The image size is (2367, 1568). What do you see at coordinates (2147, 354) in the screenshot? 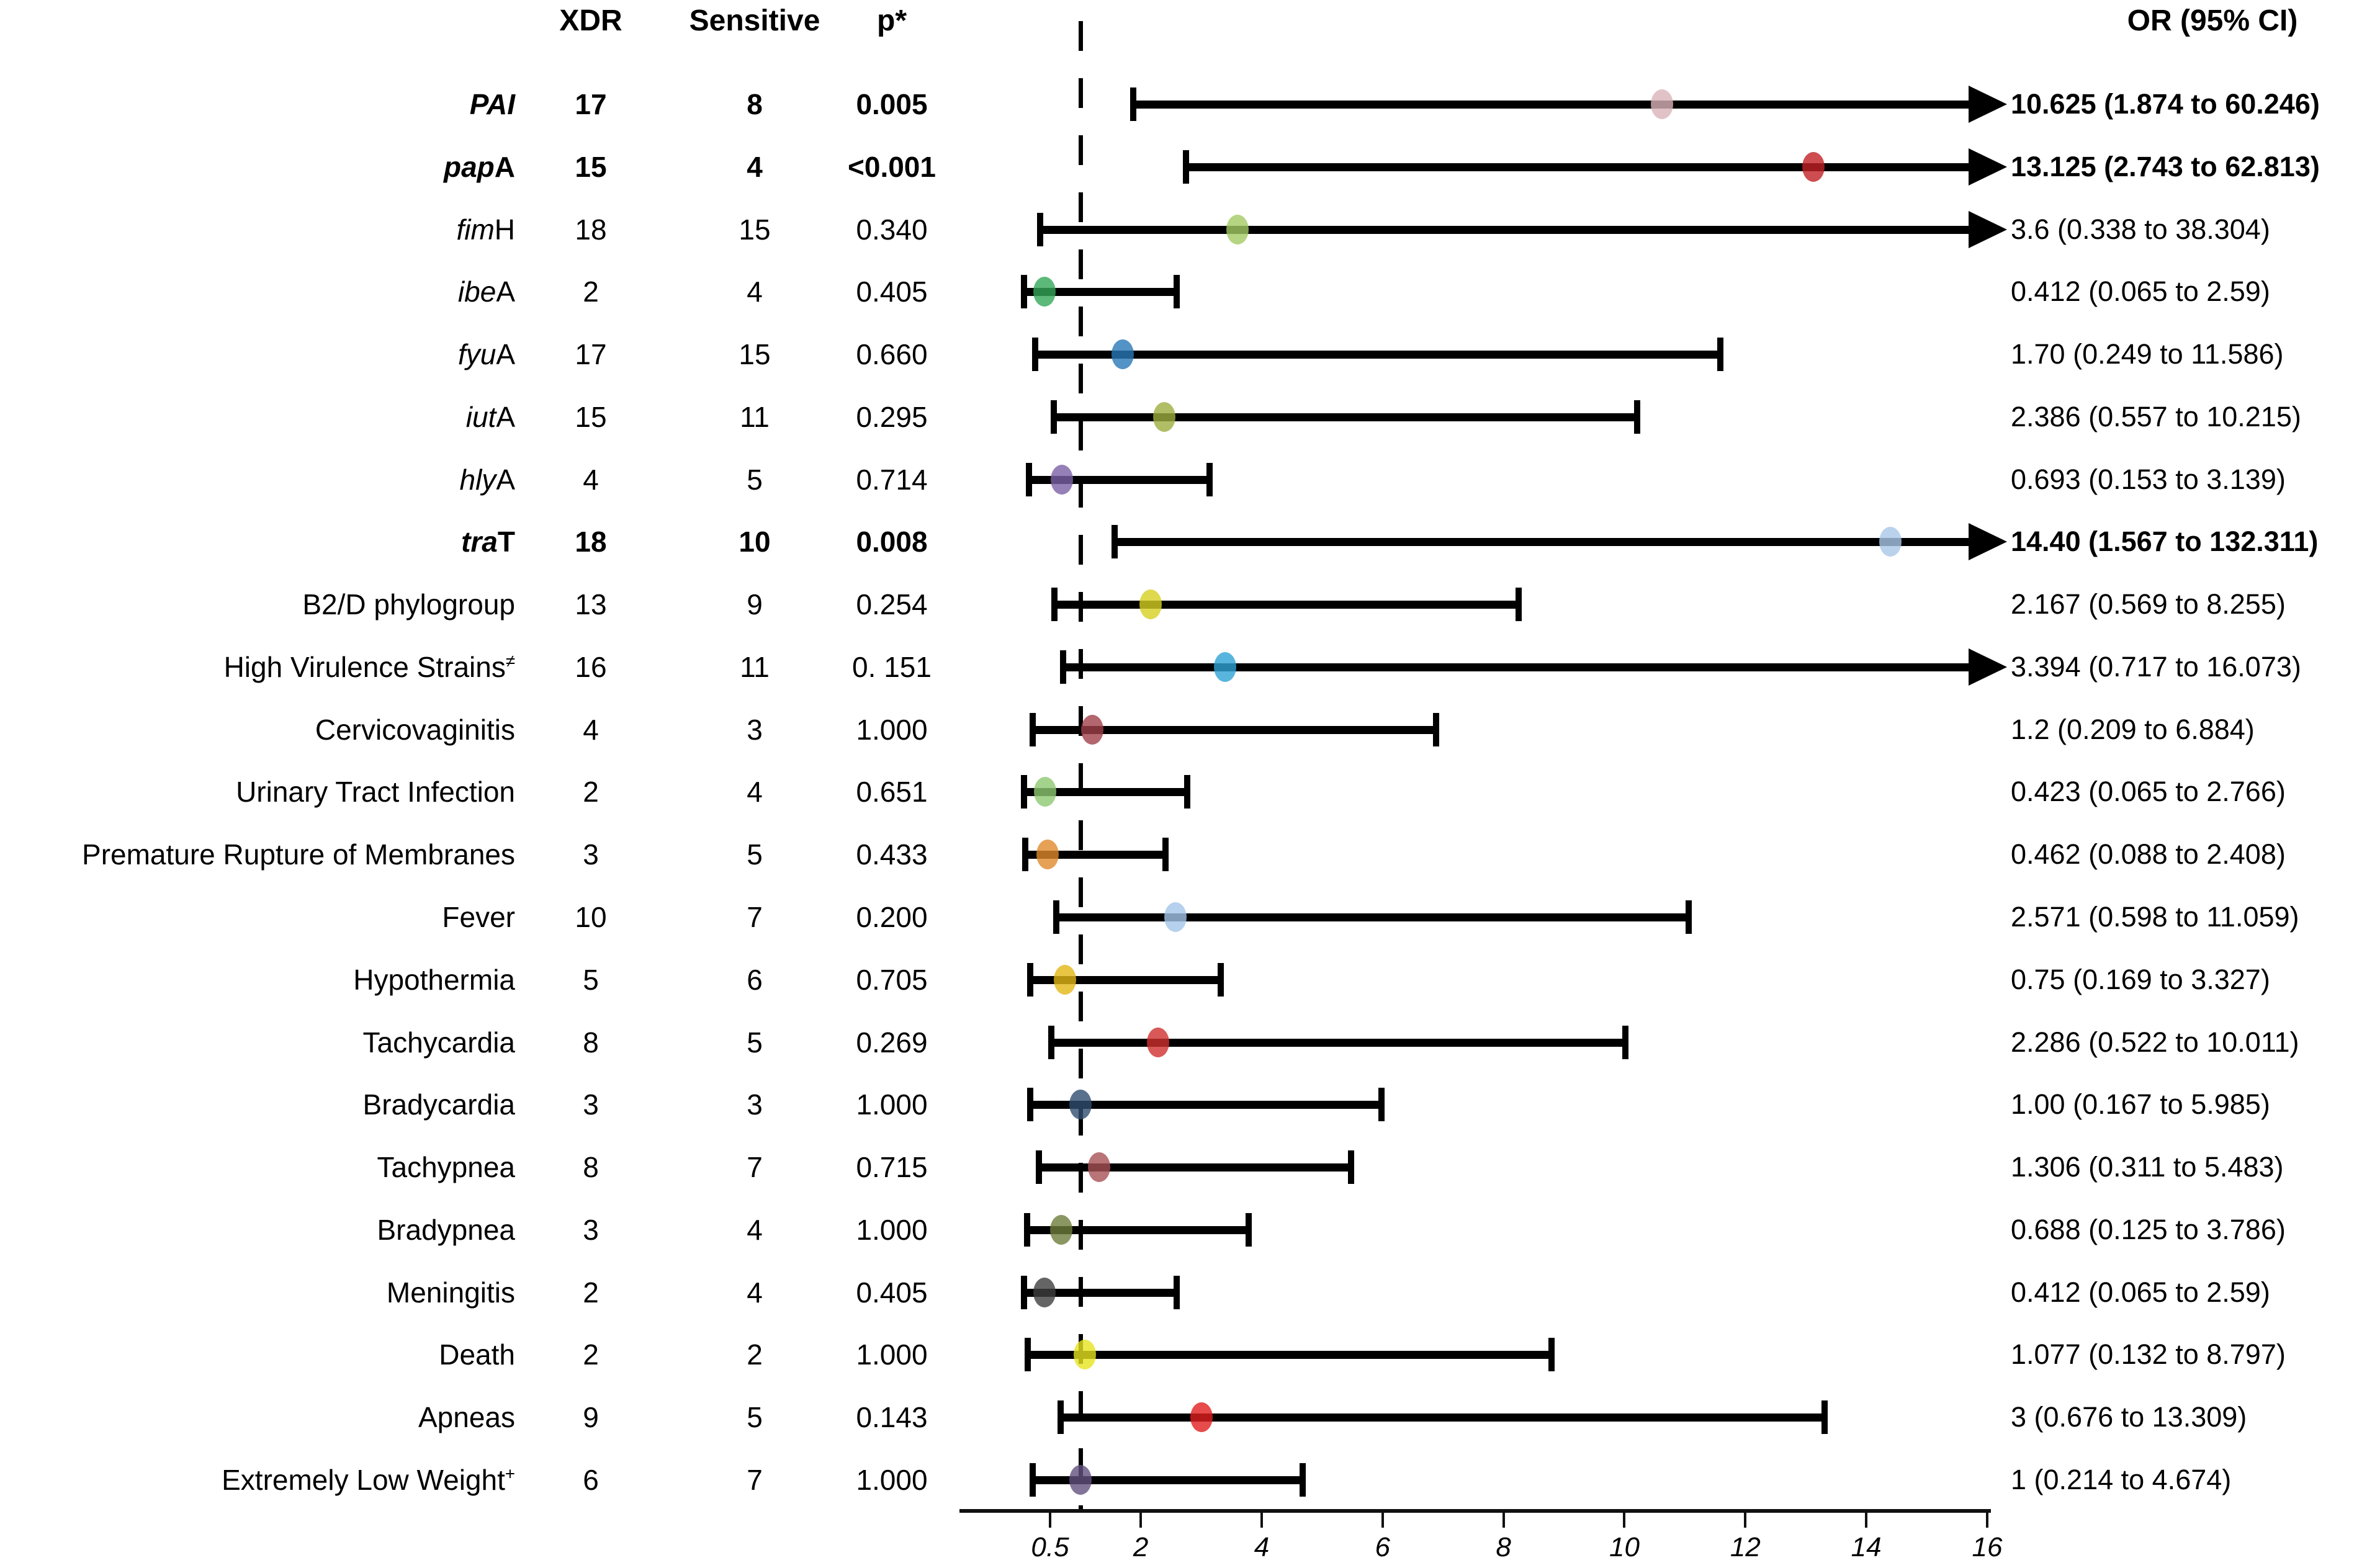
I see `or-ci-text: 1.70 (0.249 to 11.586)` at bounding box center [2147, 354].